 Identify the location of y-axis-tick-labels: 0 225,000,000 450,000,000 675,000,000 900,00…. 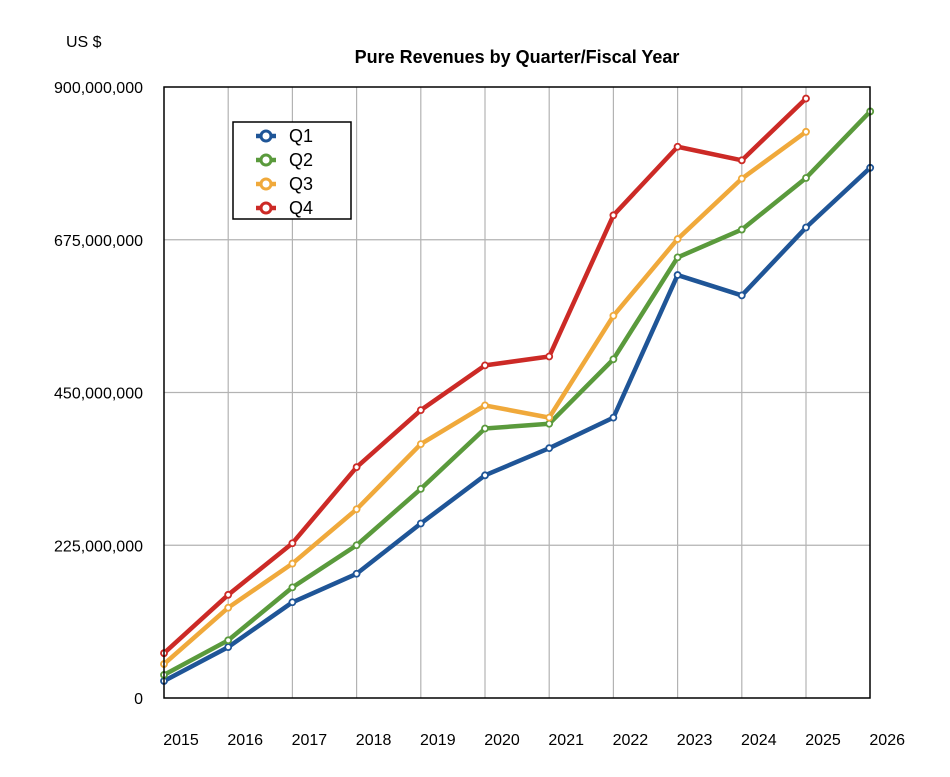
(98, 394).